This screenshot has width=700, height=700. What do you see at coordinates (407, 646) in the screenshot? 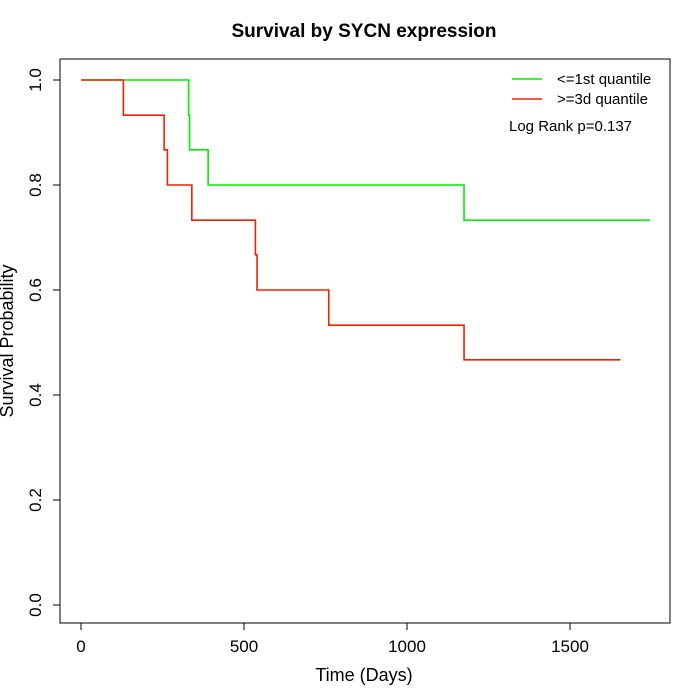
I see `x-tick-label: 1000` at bounding box center [407, 646].